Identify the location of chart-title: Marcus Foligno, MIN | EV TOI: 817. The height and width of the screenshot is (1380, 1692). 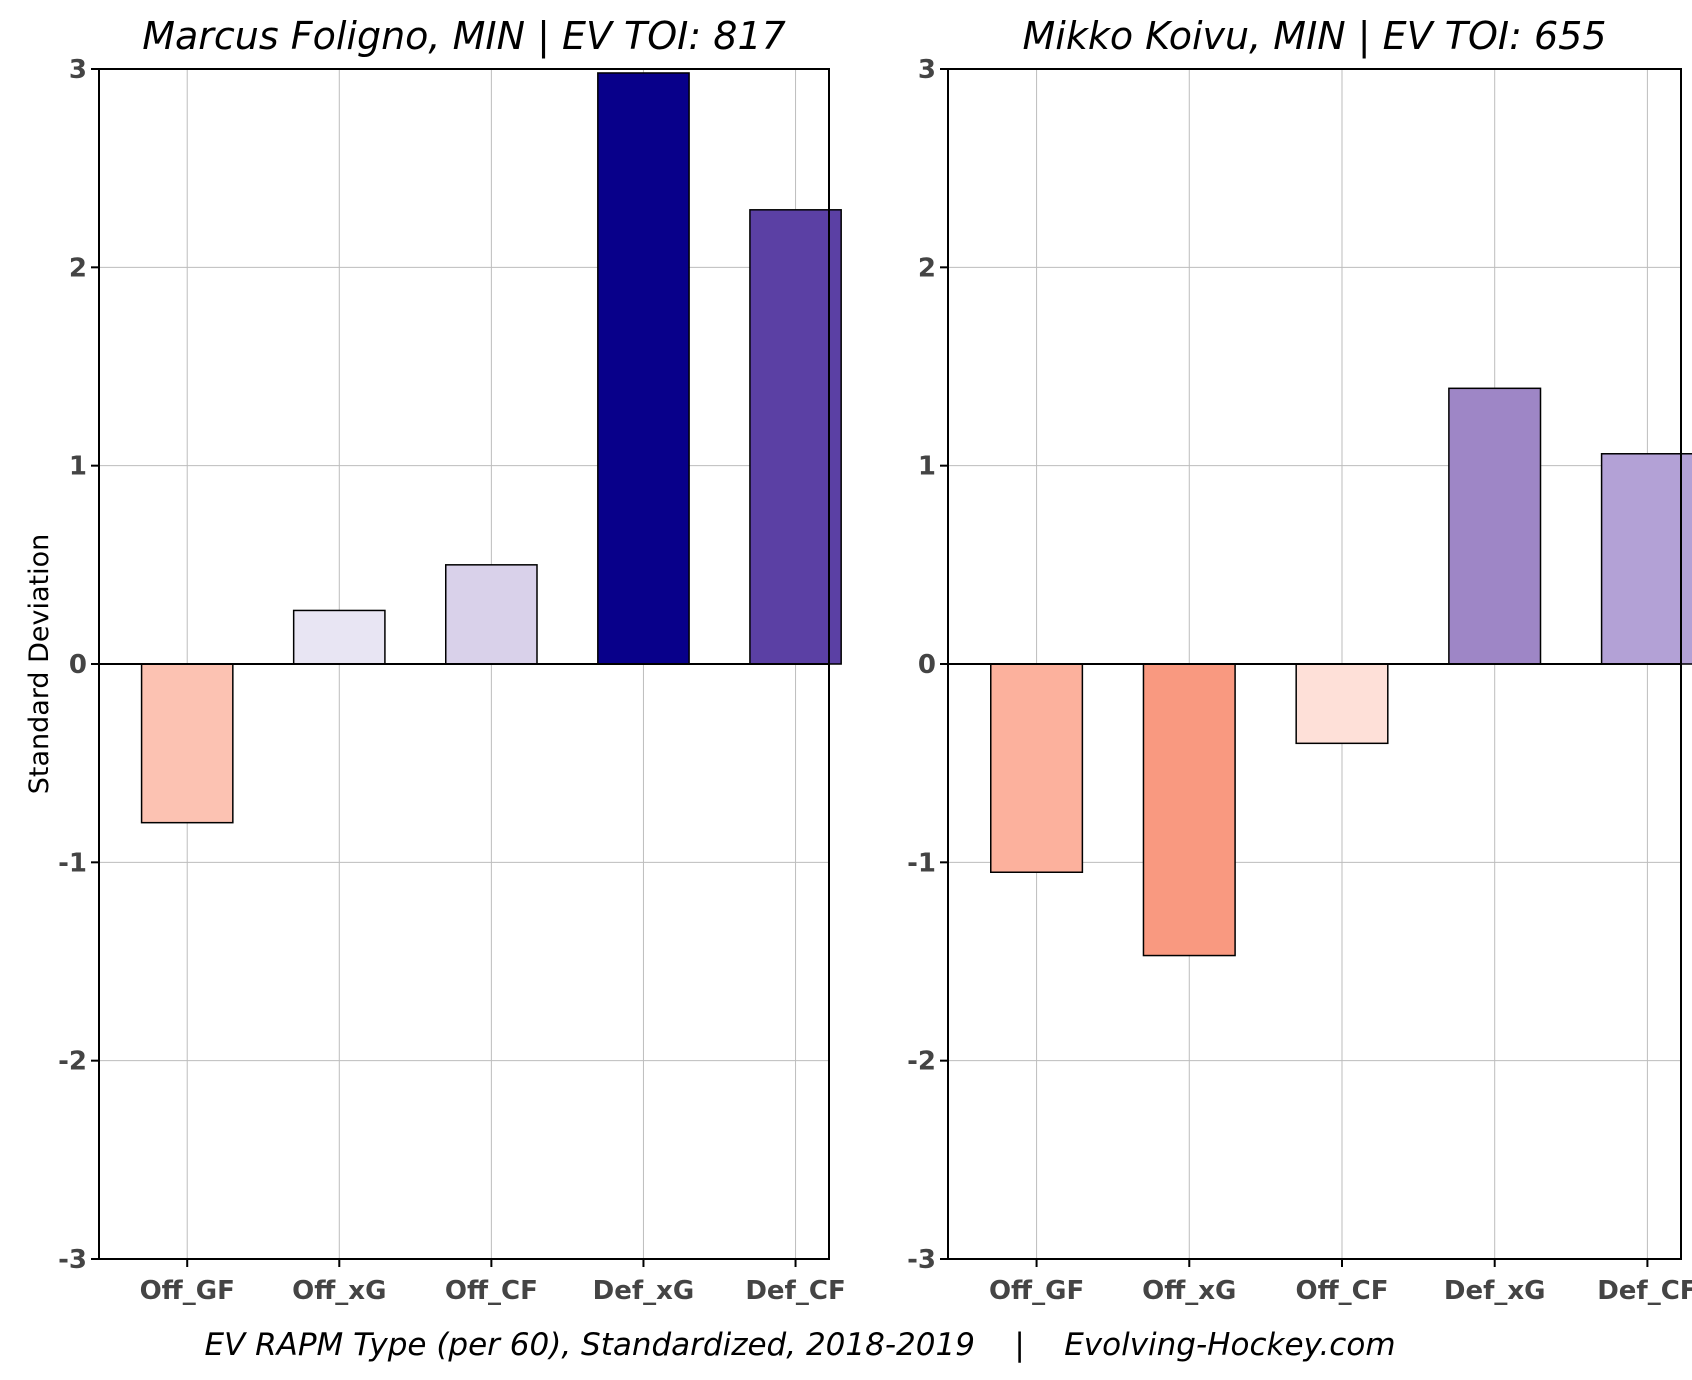
(464, 36).